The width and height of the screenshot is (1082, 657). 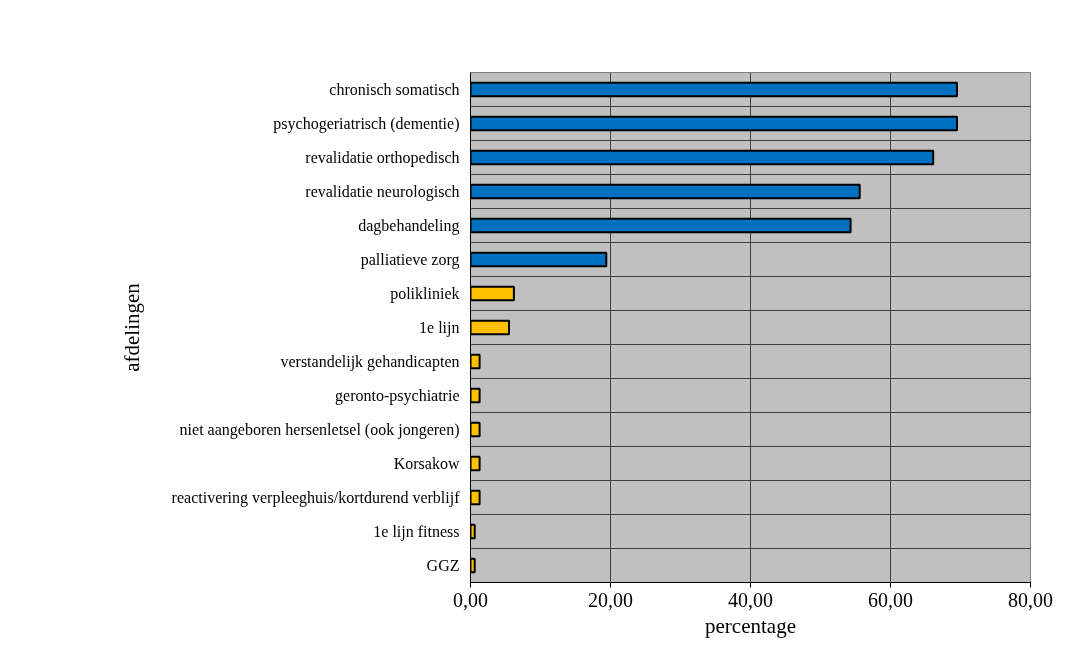 What do you see at coordinates (410, 260) in the screenshot?
I see `y-tick-label: palliatieve zorg` at bounding box center [410, 260].